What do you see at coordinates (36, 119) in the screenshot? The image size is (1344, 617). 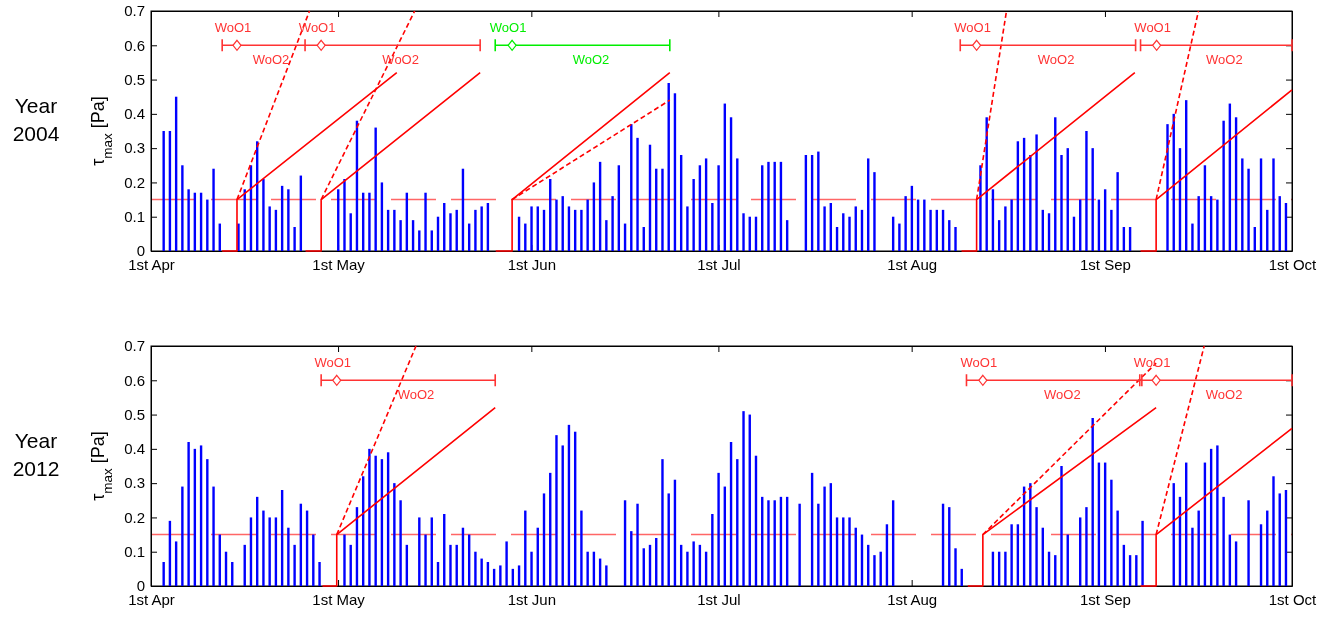 I see `text: Year 2004` at bounding box center [36, 119].